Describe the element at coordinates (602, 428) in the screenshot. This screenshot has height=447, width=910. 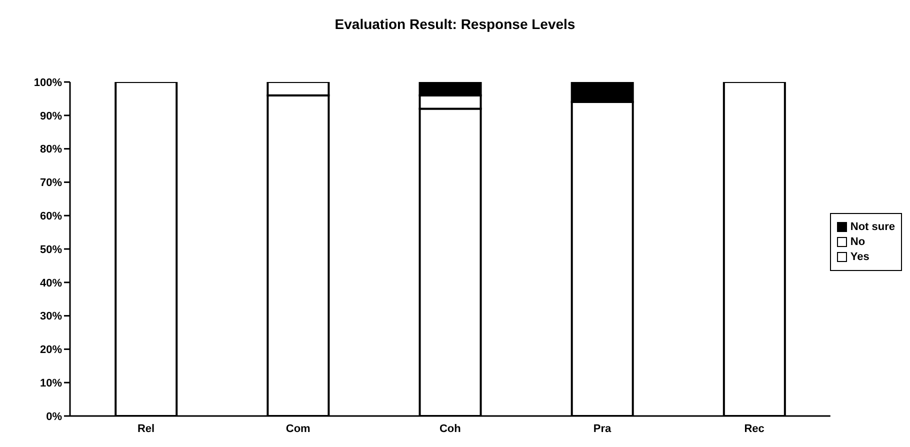
I see `x-tick-label: Pra` at that location.